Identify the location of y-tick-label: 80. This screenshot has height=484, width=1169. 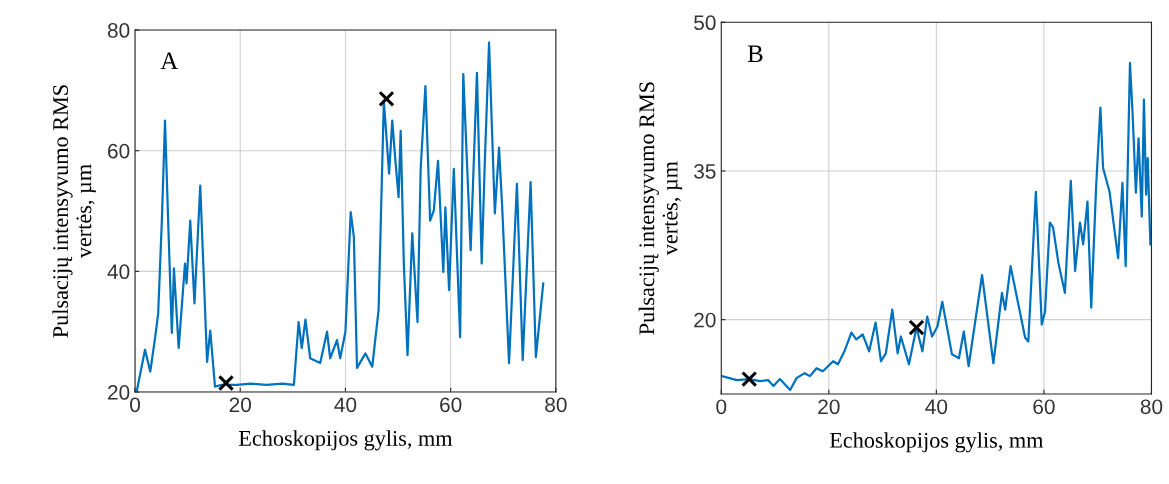
(118, 30).